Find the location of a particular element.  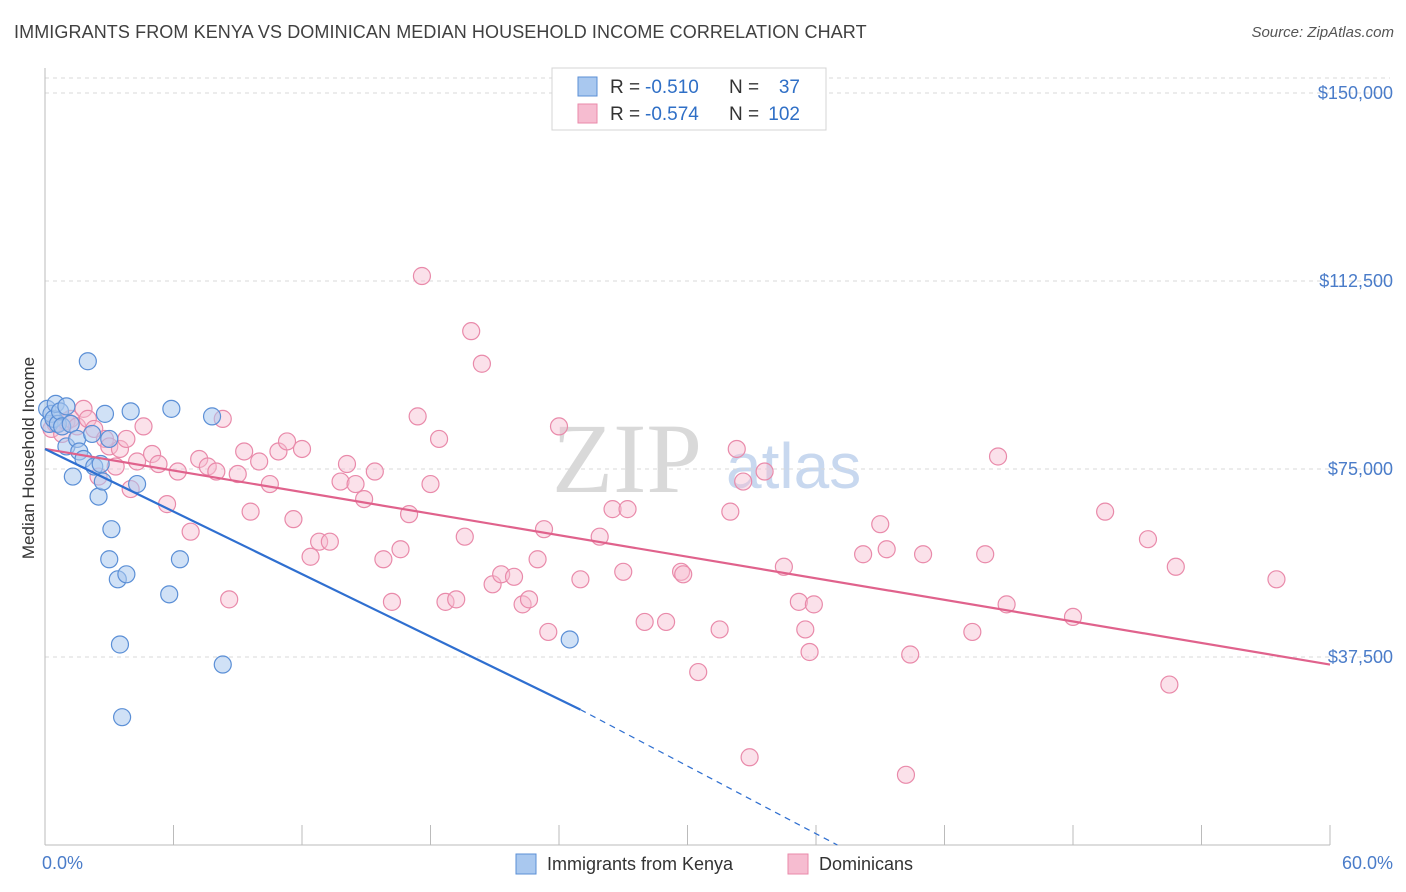

series-legend-label-dominicans: Dominicans is located at coordinates (866, 864).